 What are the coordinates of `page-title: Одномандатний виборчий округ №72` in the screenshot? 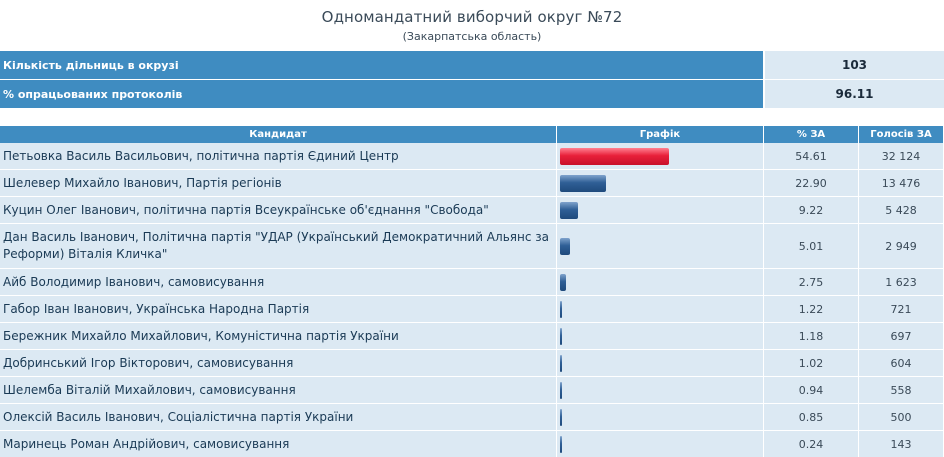 It's located at (472, 17).